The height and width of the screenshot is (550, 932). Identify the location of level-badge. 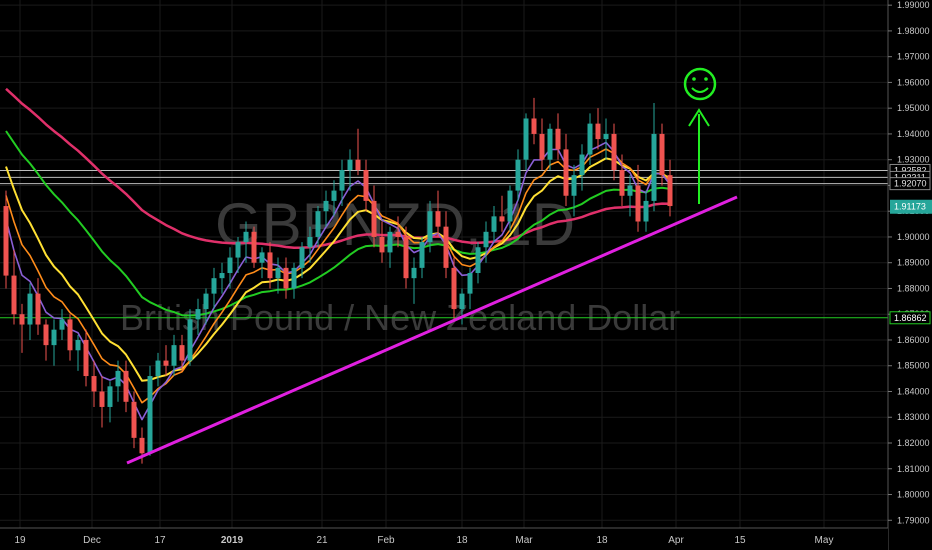
(910, 184).